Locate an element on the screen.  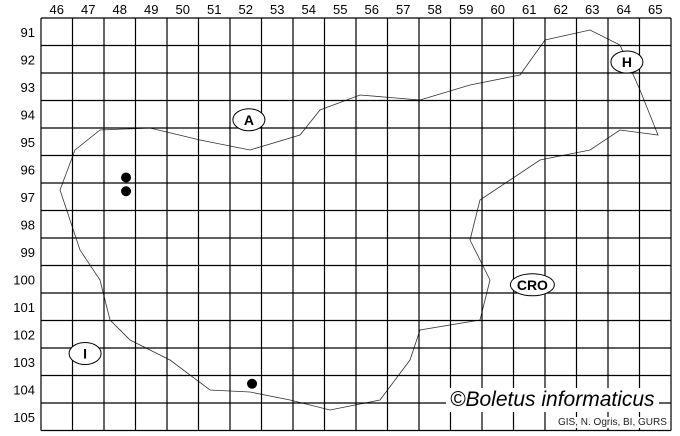
column-label: 65 is located at coordinates (655, 9).